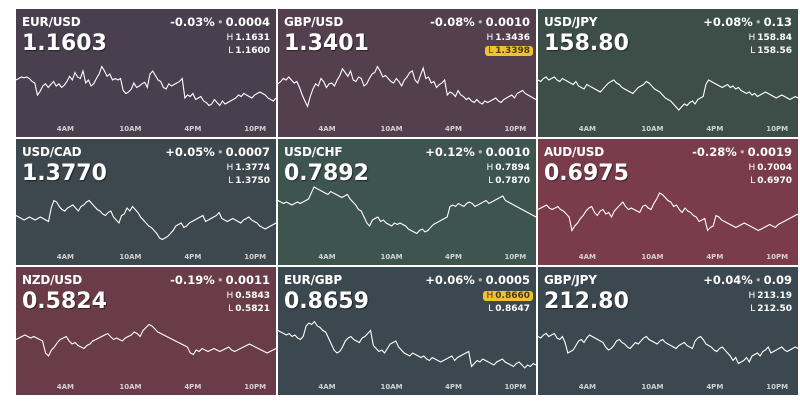  Describe the element at coordinates (747, 280) in the screenshot. I see `change-info: +0.04% • 0.09` at that location.